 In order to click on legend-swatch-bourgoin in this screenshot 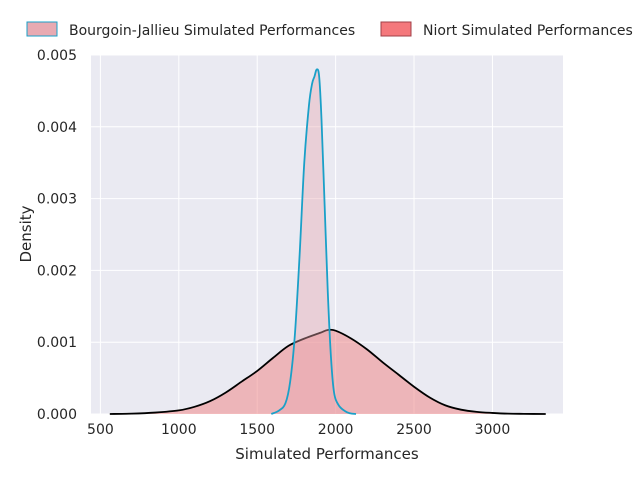, I will do `click(42, 29)`.